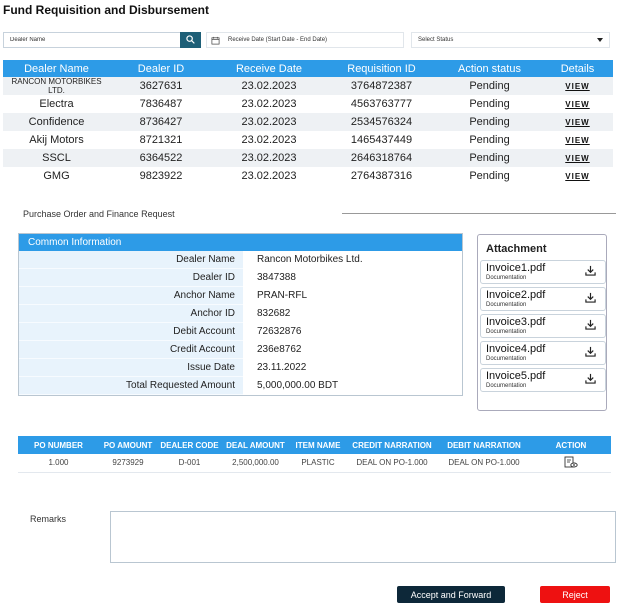  What do you see at coordinates (575, 594) in the screenshot?
I see `reject-button: Reject` at bounding box center [575, 594].